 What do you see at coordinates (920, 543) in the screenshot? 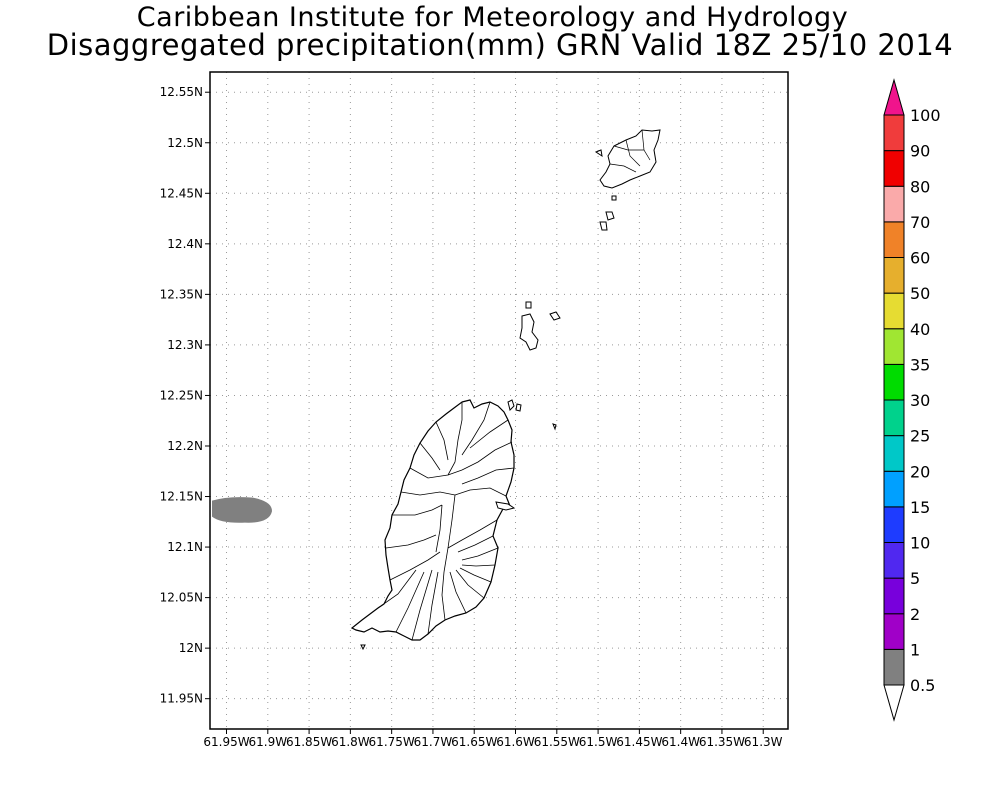
I see `colorbar-label: 10` at bounding box center [920, 543].